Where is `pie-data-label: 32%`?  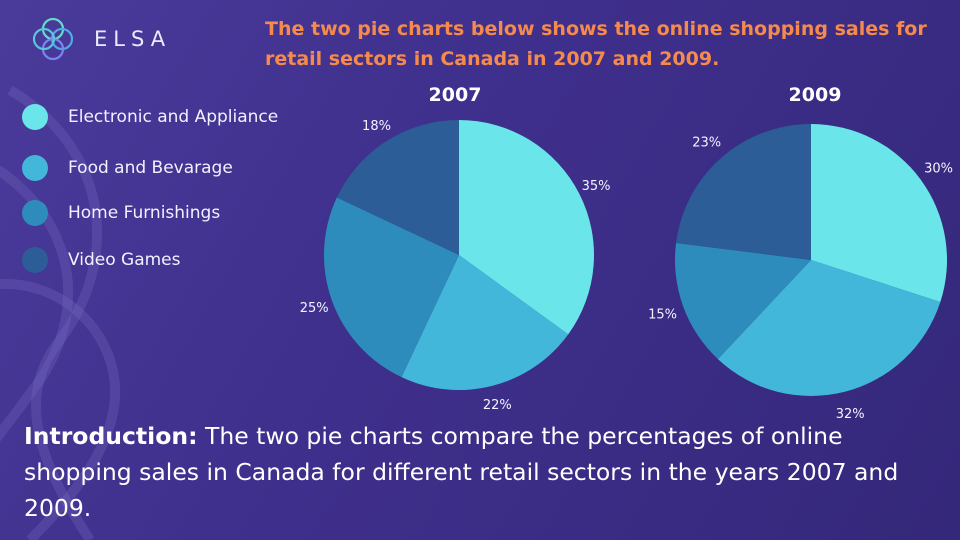
pie-data-label: 32% is located at coordinates (850, 414).